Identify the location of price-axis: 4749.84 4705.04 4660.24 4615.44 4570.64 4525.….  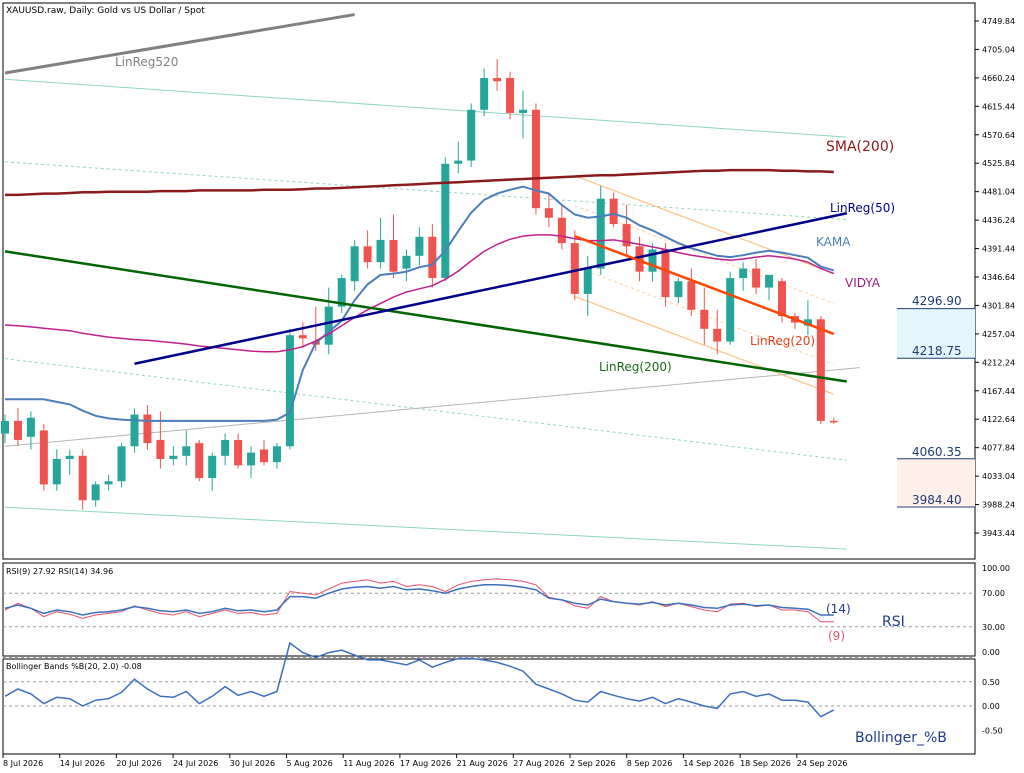
(995, 277).